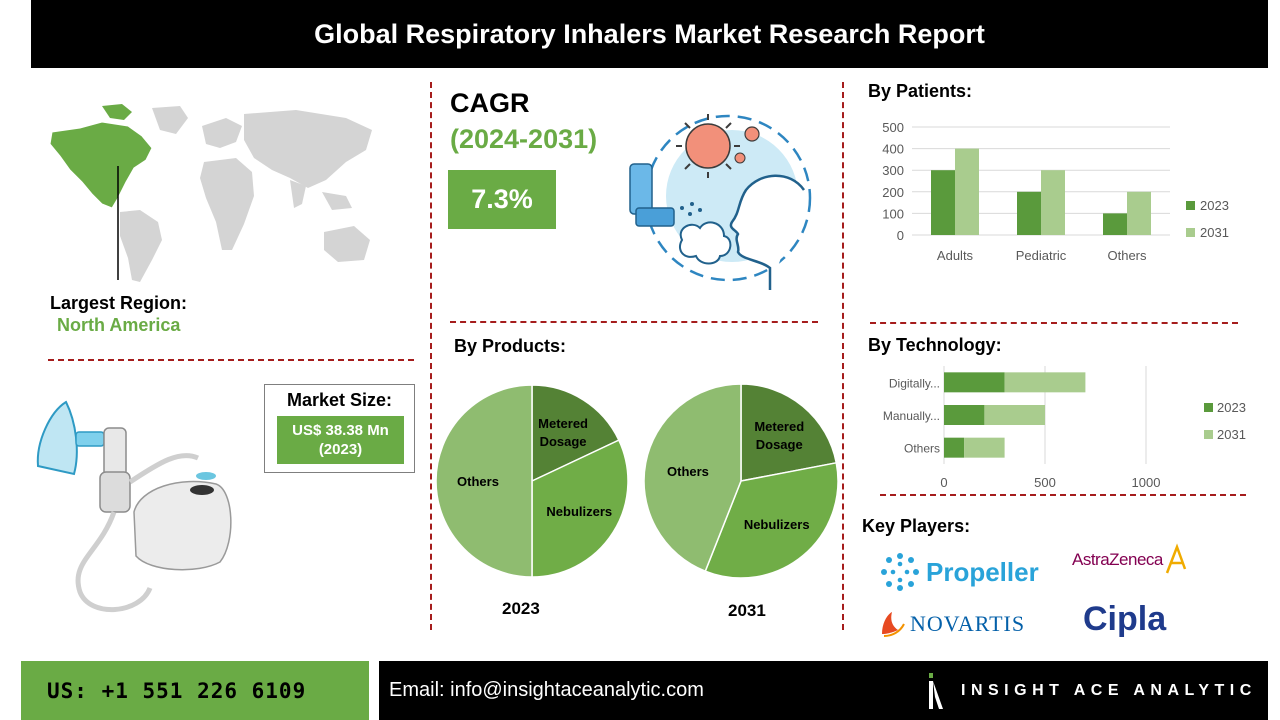 The width and height of the screenshot is (1280, 720). I want to click on nebulizer-icon, so click(134, 506).